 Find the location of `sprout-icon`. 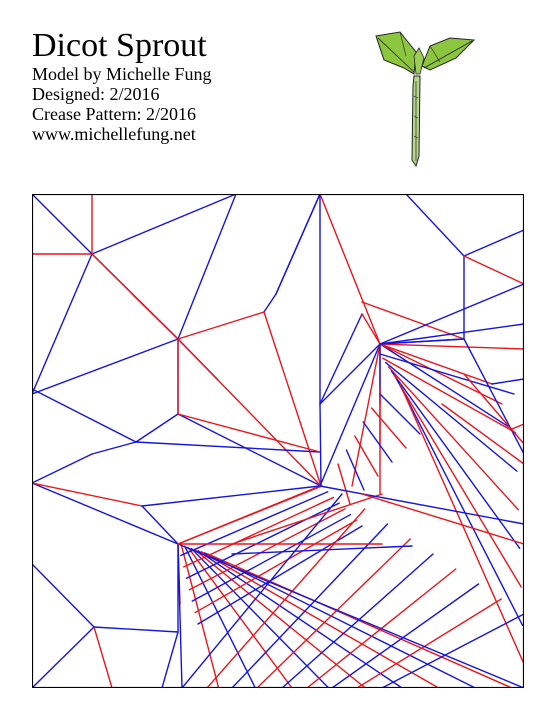

sprout-icon is located at coordinates (425, 99).